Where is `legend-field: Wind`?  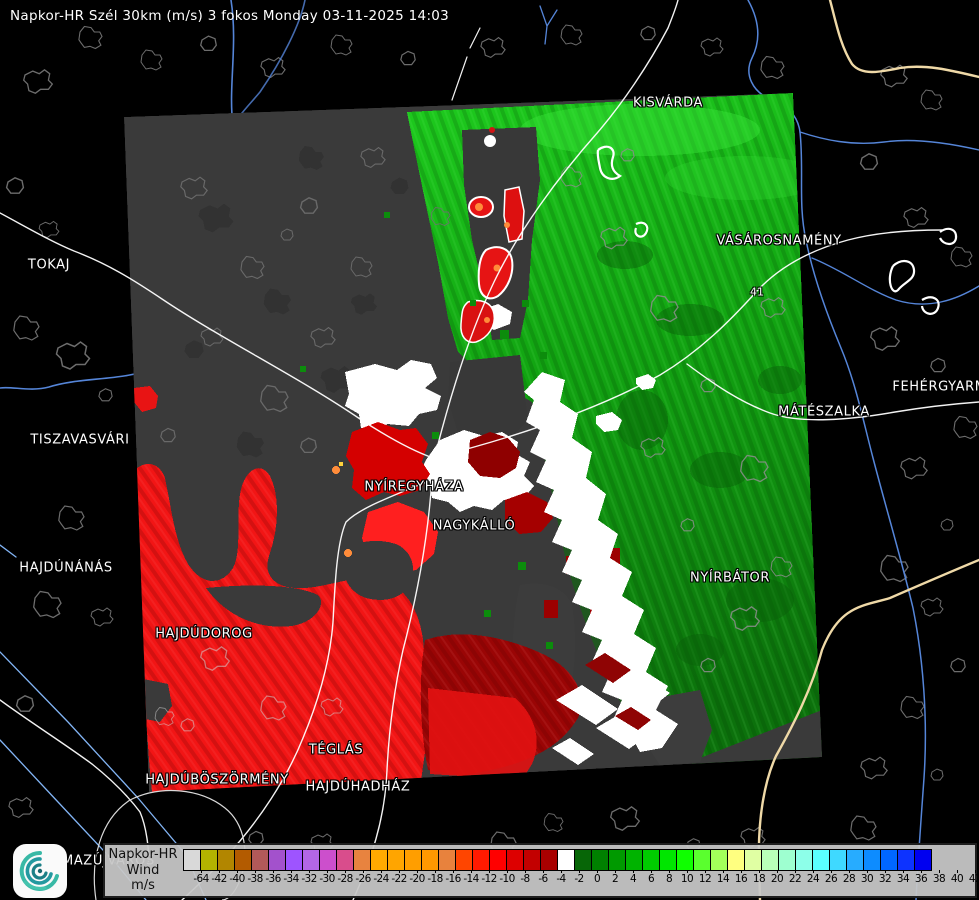 legend-field: Wind is located at coordinates (143, 870).